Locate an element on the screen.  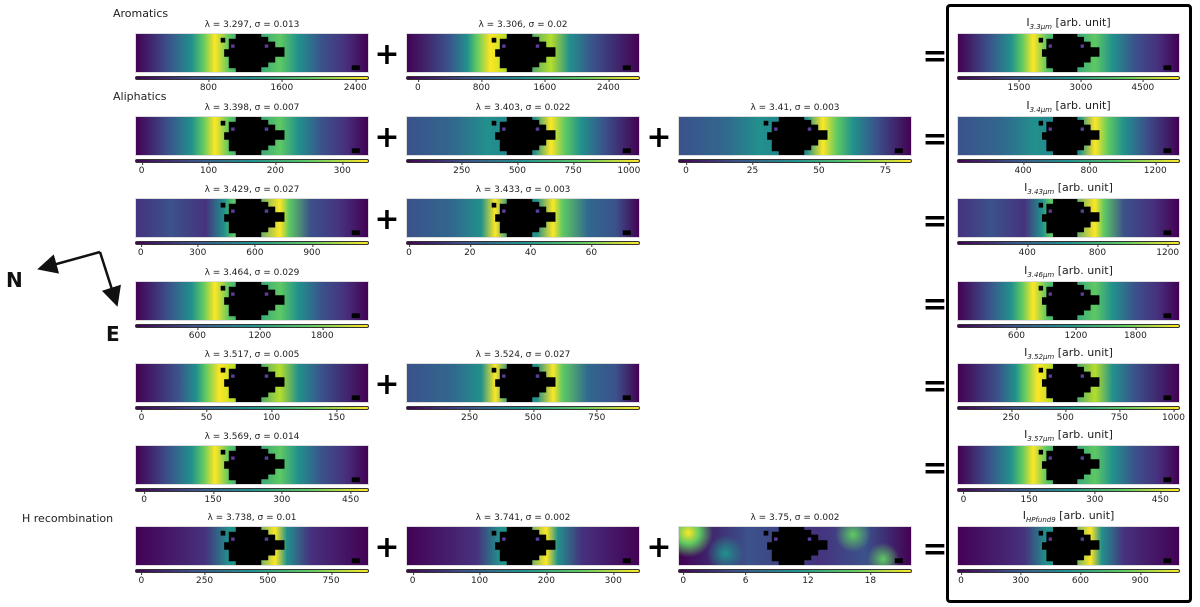
map-title: λ = 3.75, σ = 0.002 is located at coordinates (795, 518).